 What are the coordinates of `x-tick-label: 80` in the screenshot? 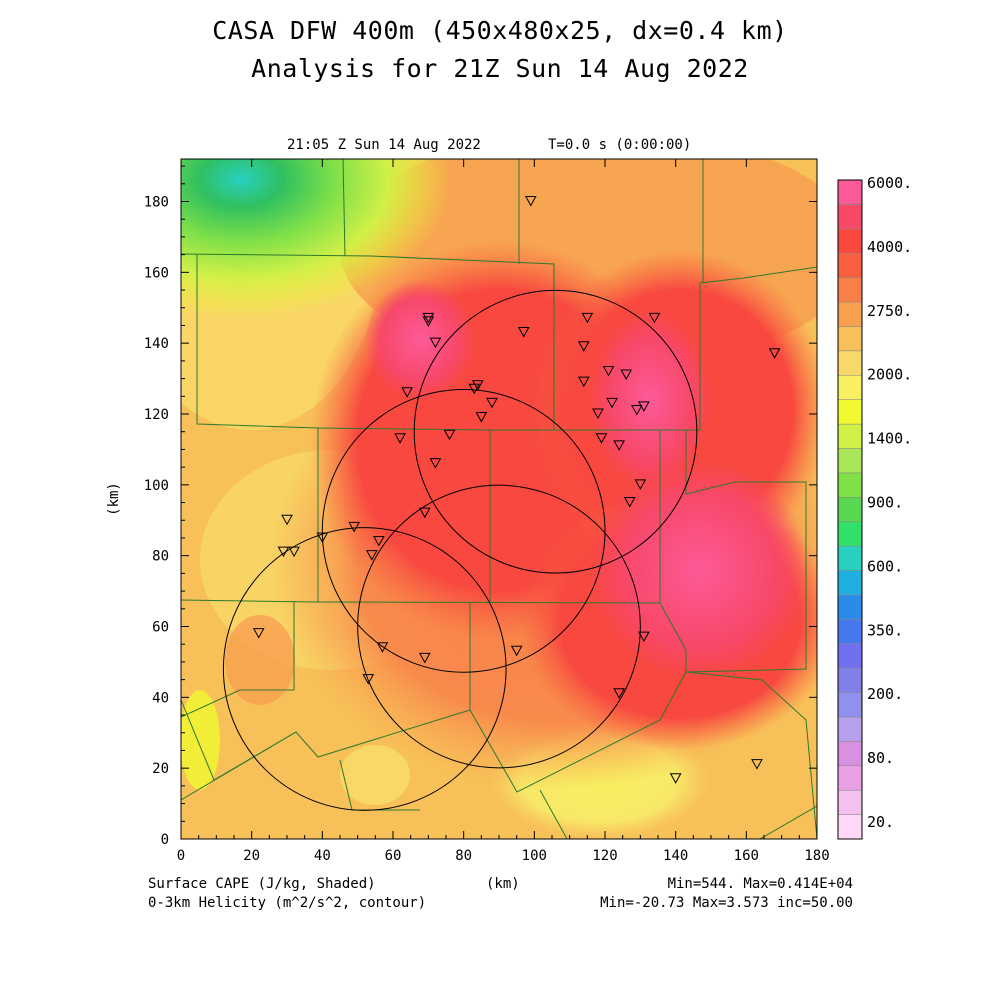 It's located at (463, 856).